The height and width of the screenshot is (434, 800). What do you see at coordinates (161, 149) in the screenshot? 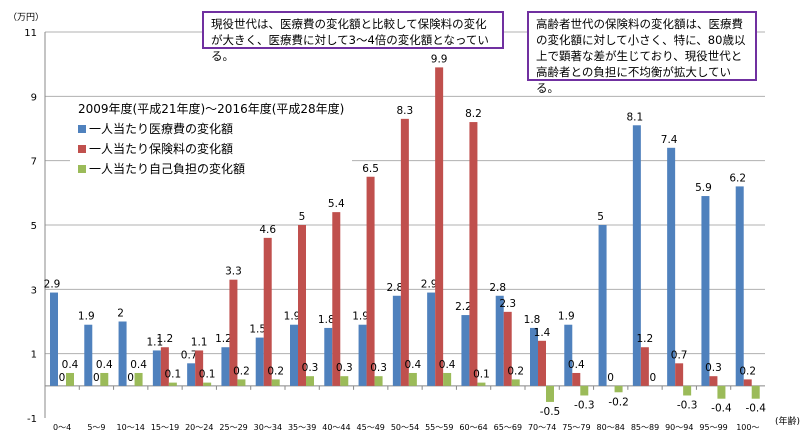
I see `legend-label: 一人当たり保険料の変化額` at bounding box center [161, 149].